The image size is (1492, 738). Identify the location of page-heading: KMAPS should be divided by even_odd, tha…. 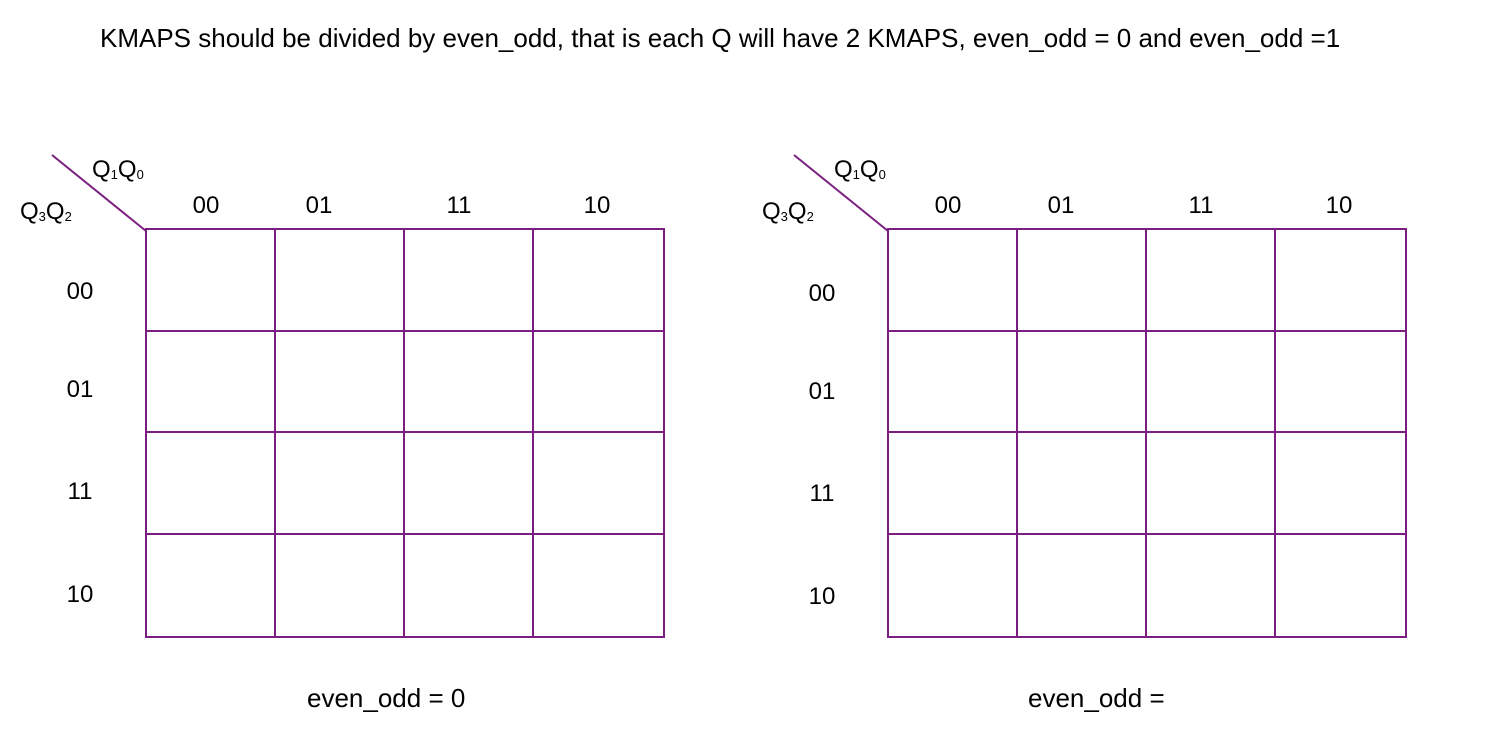
(720, 38).